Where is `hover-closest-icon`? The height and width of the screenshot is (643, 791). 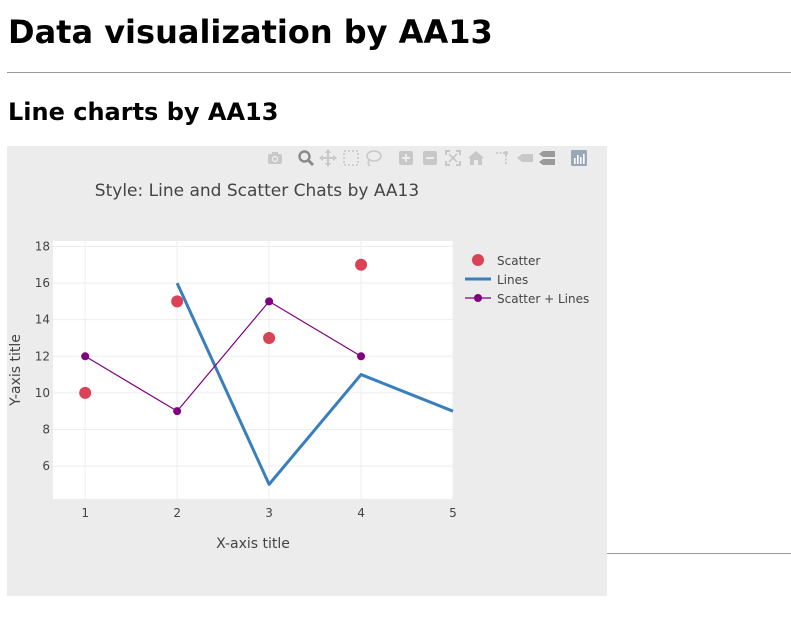 hover-closest-icon is located at coordinates (525, 158).